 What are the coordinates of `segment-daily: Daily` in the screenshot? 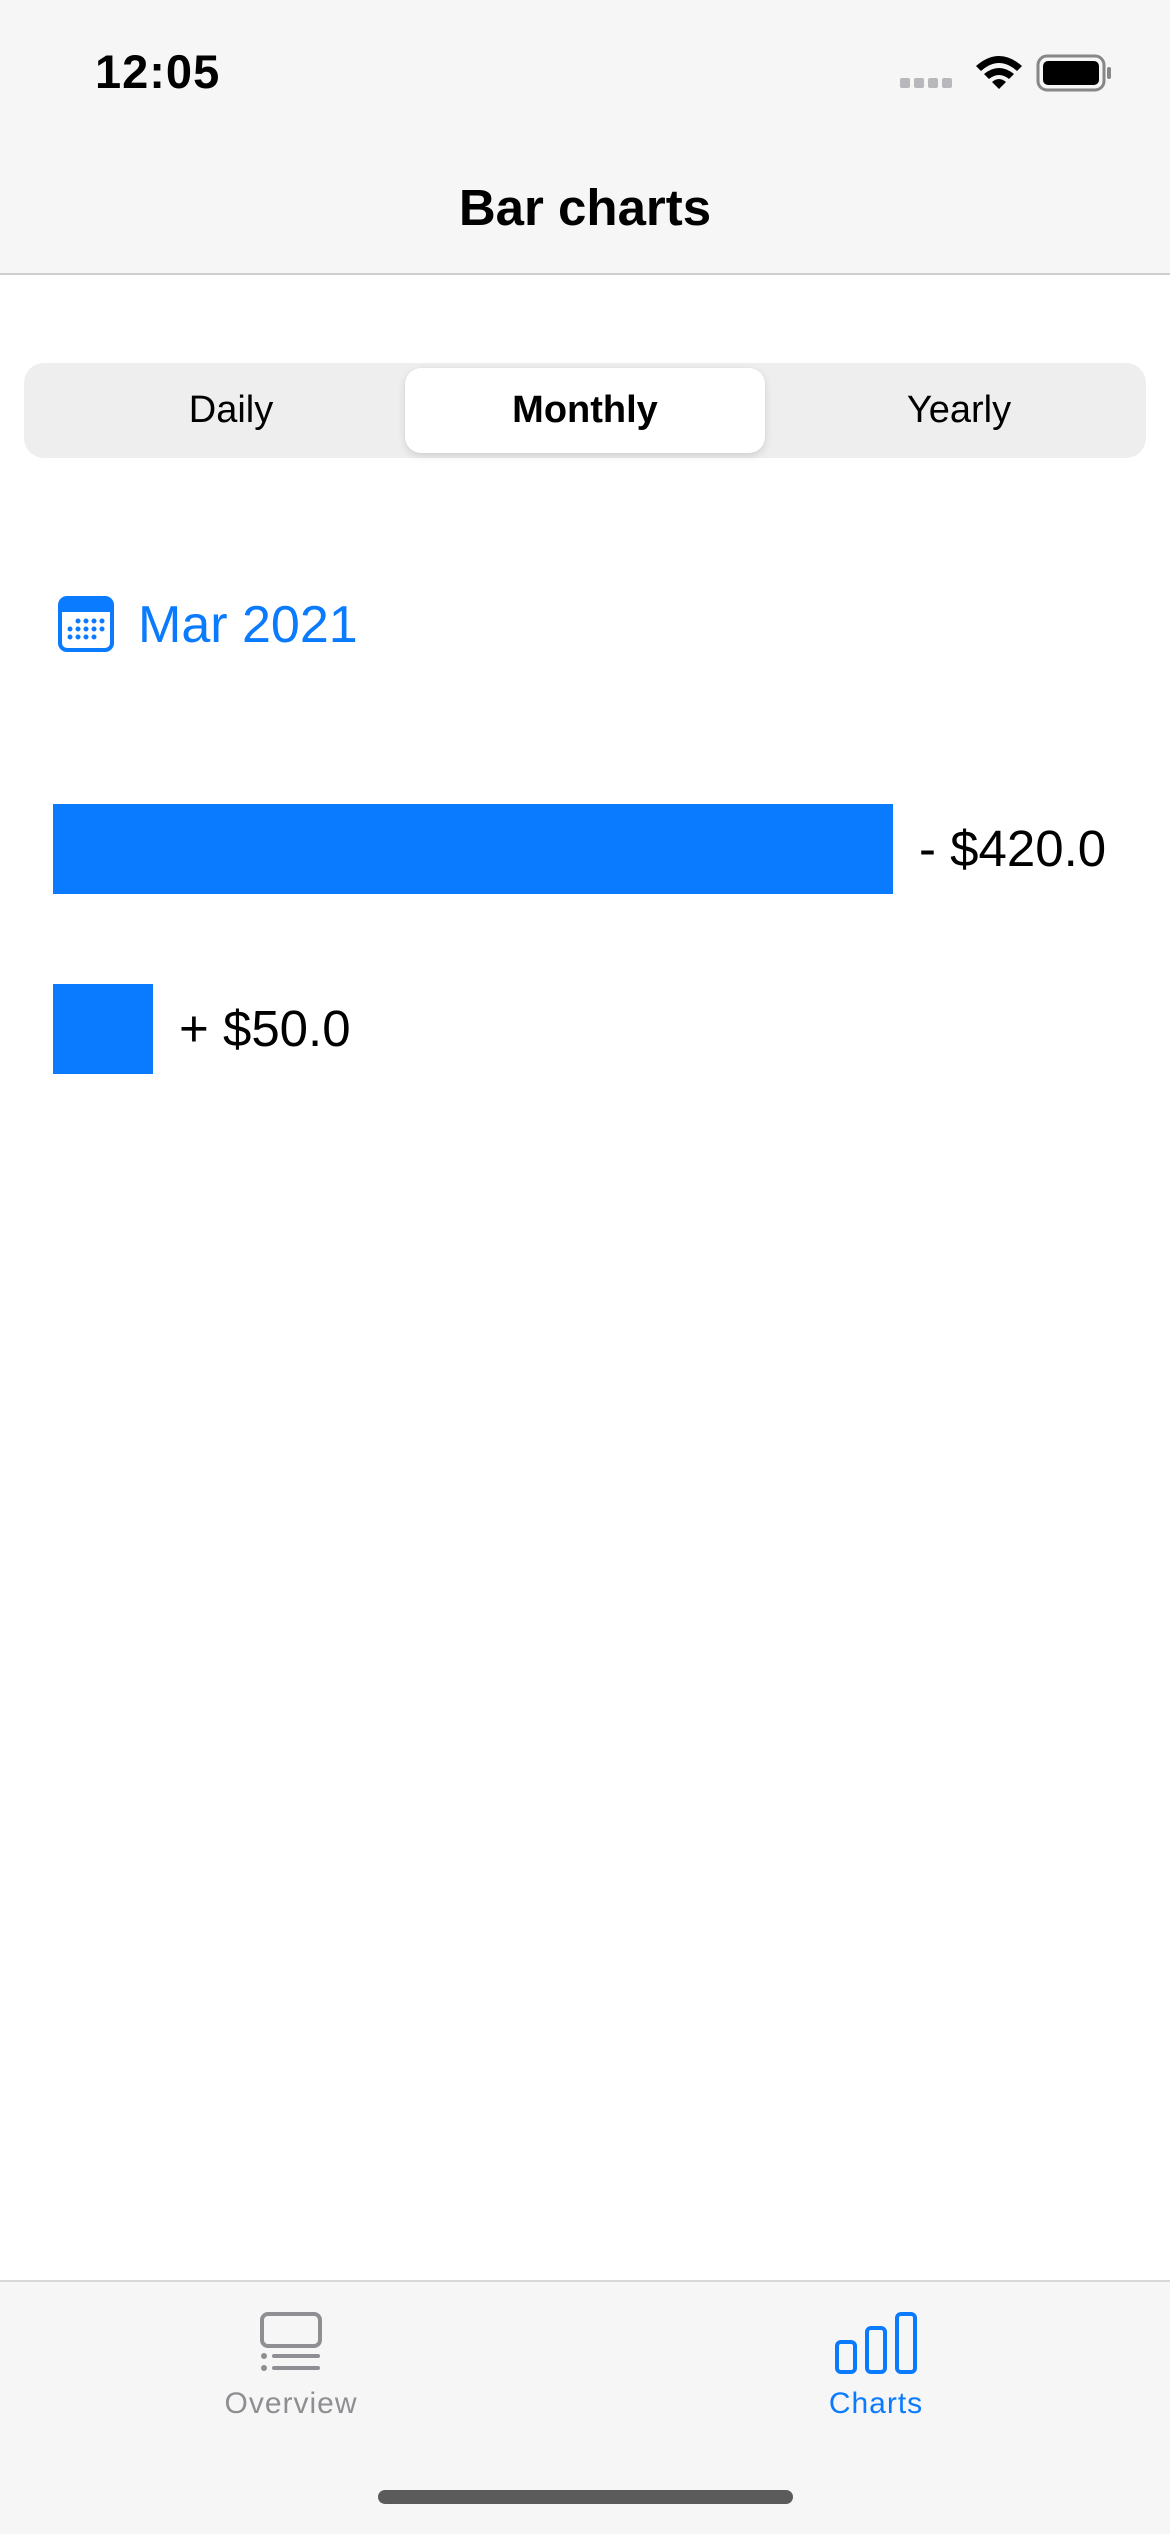 It's located at (231, 410).